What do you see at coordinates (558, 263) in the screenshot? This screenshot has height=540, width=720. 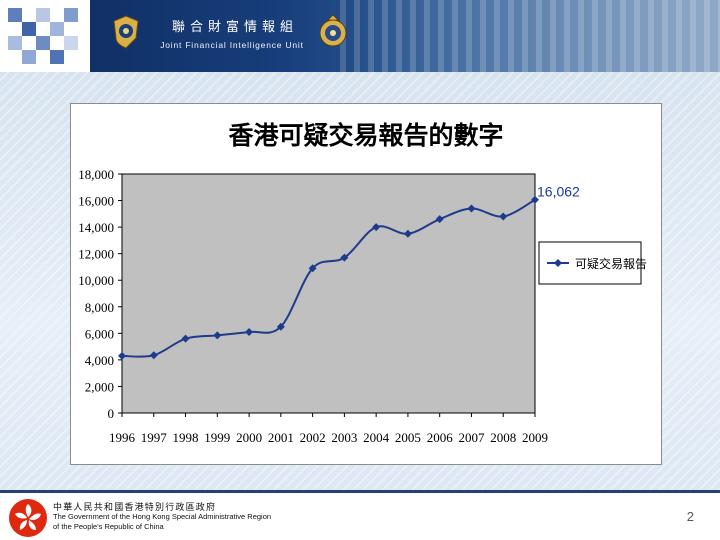 I see `legend-marker` at bounding box center [558, 263].